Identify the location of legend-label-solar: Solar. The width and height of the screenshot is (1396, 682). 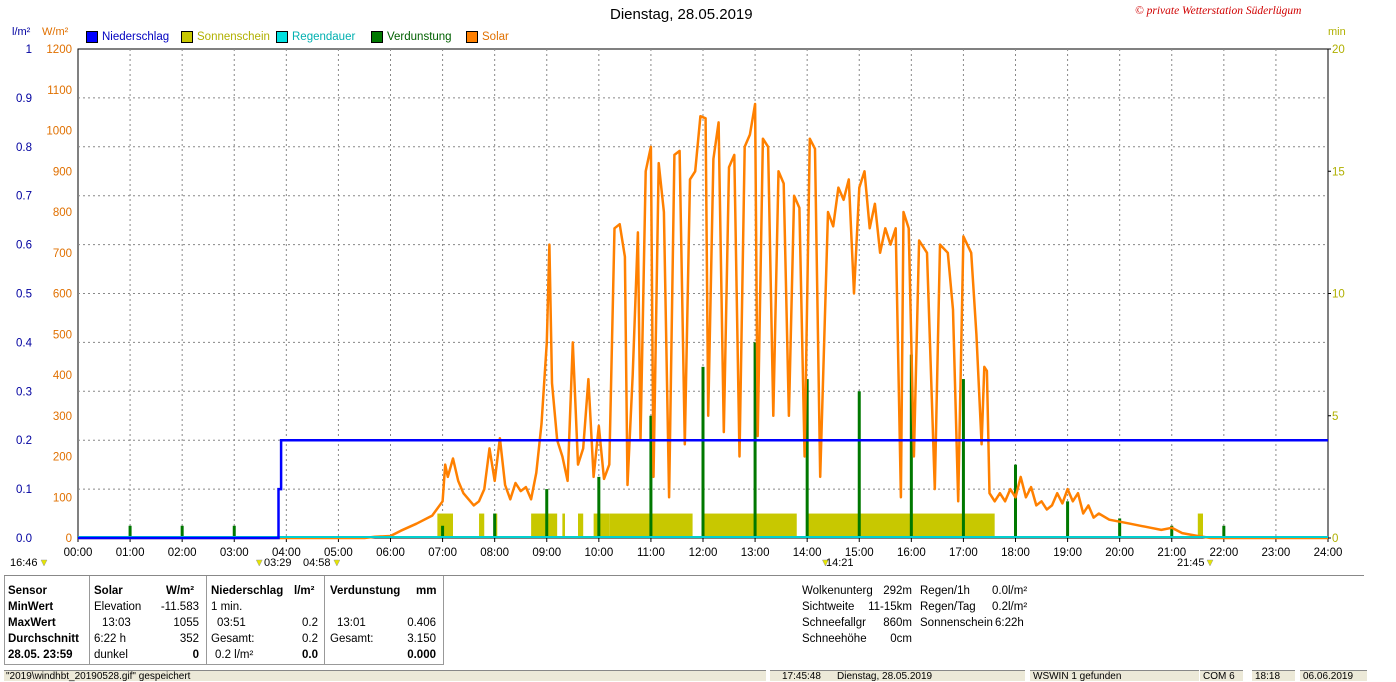
(495, 37).